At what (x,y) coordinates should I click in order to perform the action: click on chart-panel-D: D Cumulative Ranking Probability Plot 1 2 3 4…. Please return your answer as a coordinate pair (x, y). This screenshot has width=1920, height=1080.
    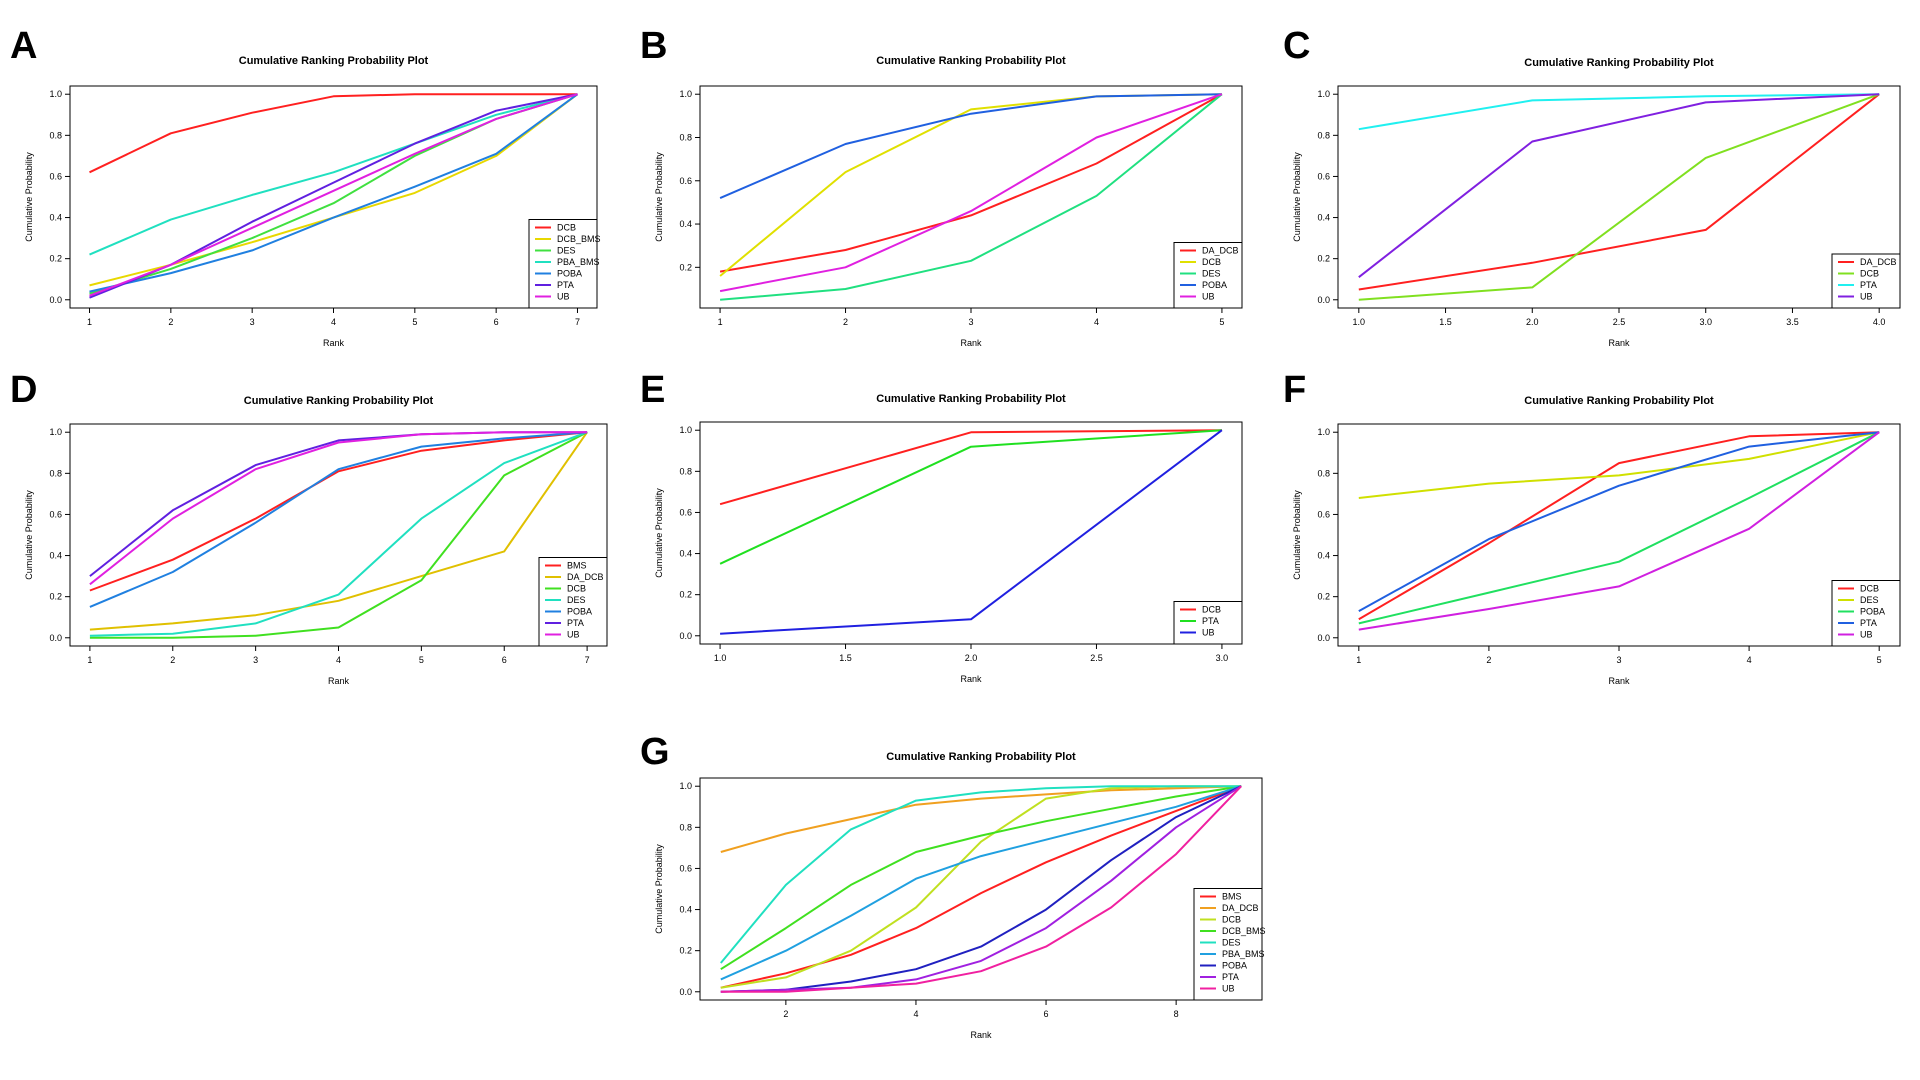
    Looking at the image, I should click on (309, 527).